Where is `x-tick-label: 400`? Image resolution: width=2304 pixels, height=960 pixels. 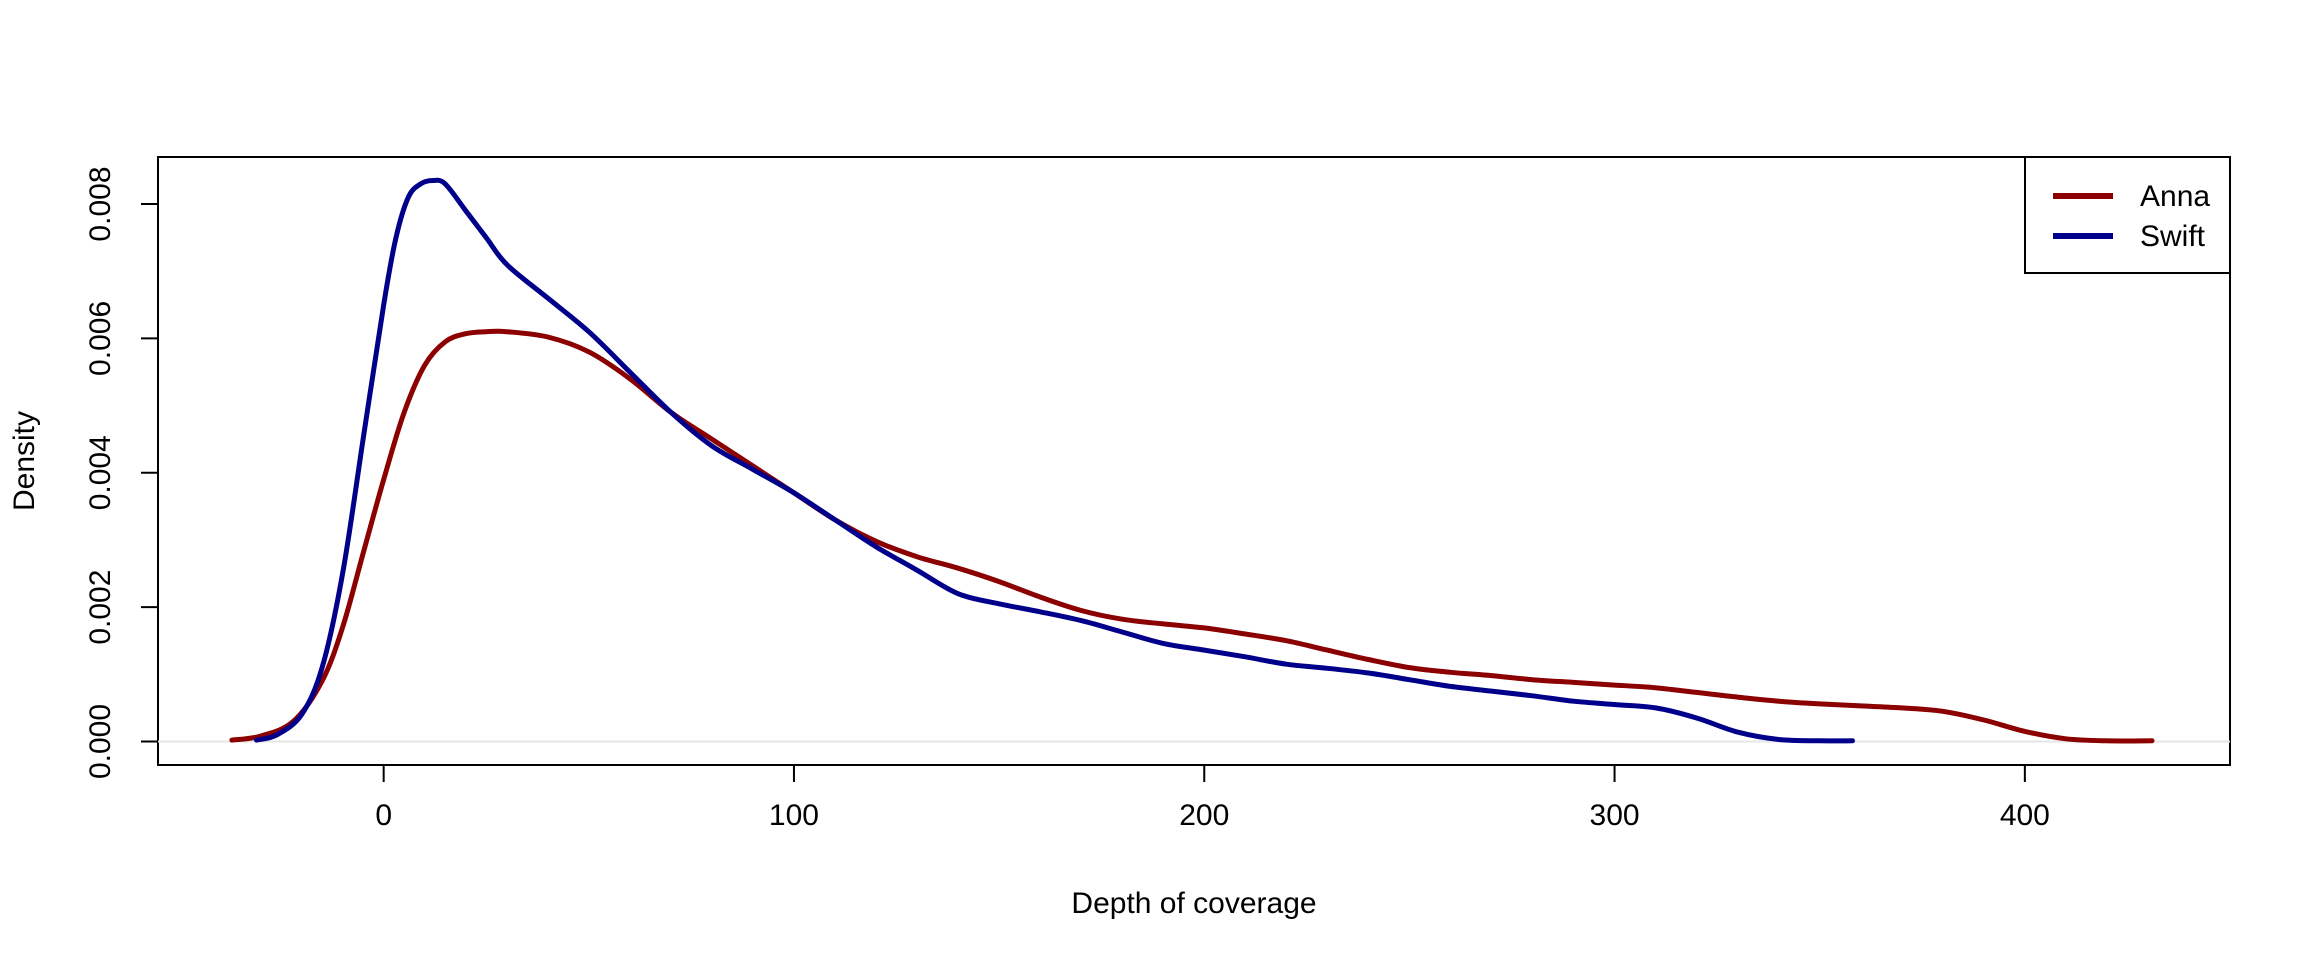
x-tick-label: 400 is located at coordinates (2025, 815).